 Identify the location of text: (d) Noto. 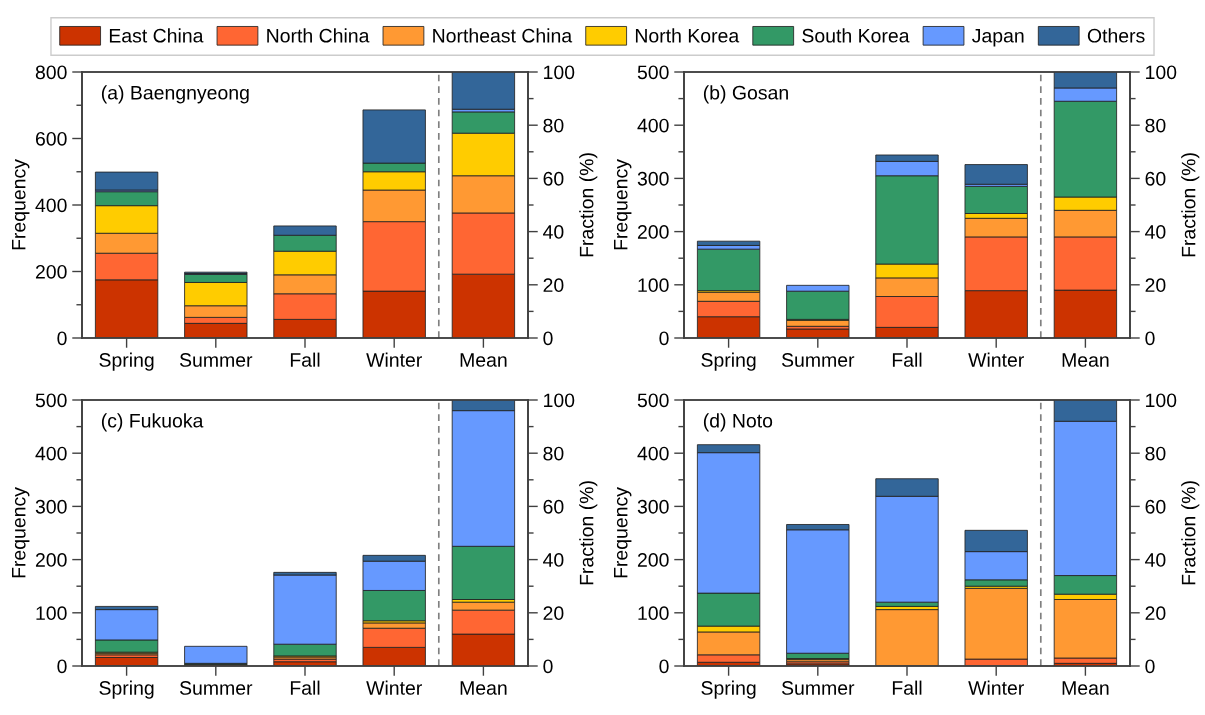
(738, 422).